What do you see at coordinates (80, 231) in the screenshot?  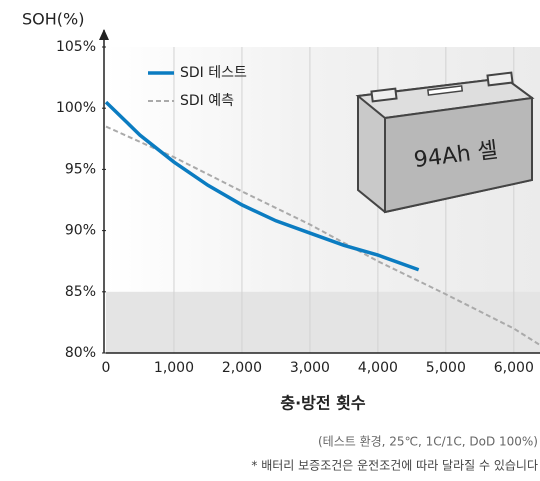 I see `y-tick-label: 90%` at bounding box center [80, 231].